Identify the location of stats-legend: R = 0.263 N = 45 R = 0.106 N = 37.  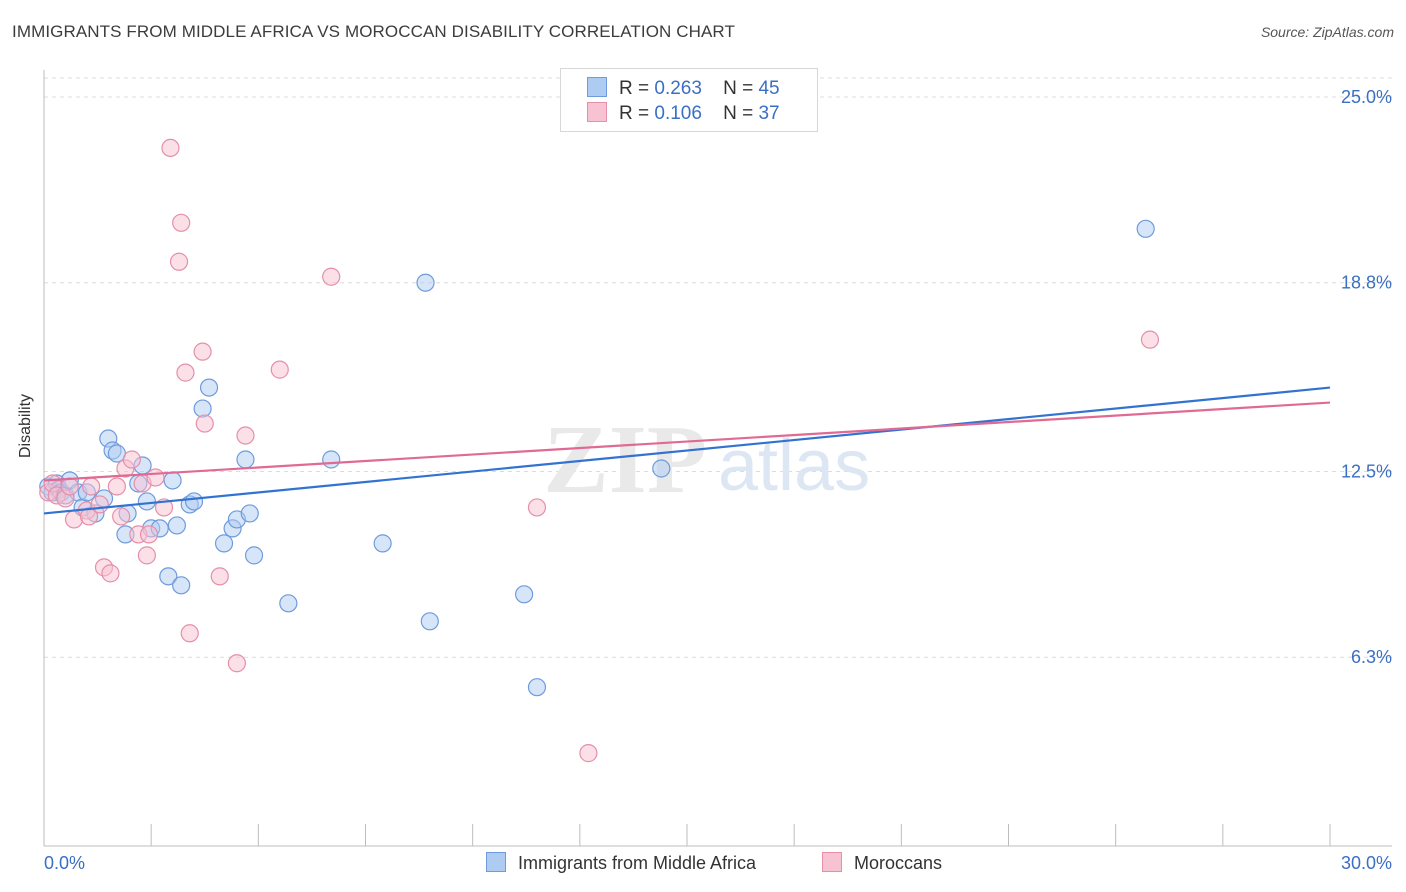
(689, 100).